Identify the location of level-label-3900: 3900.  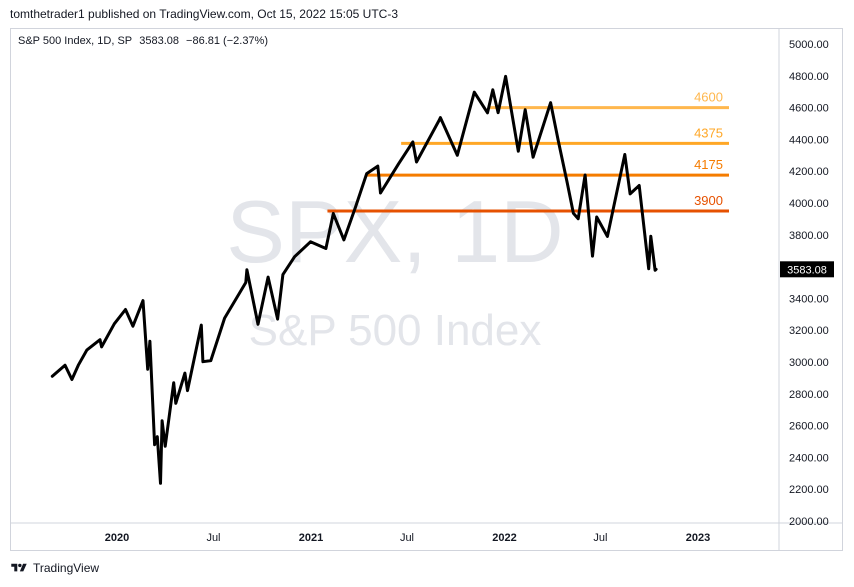
(708, 200).